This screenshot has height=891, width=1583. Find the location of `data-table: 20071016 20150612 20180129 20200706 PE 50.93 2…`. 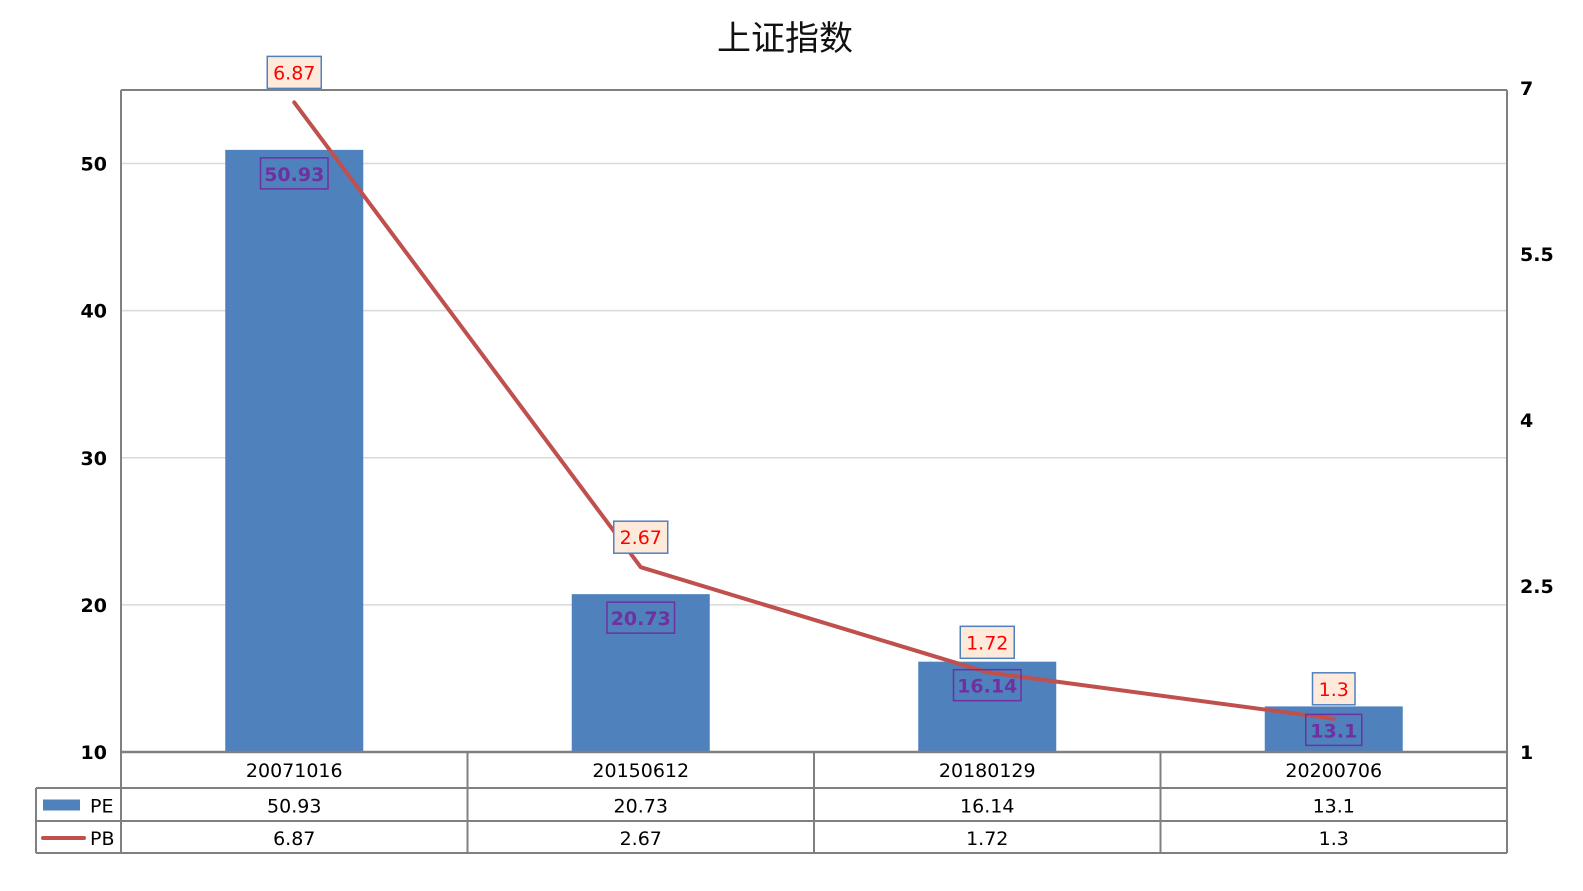

data-table: 20071016 20150612 20180129 20200706 PE 50.93 2… is located at coordinates (771, 803).